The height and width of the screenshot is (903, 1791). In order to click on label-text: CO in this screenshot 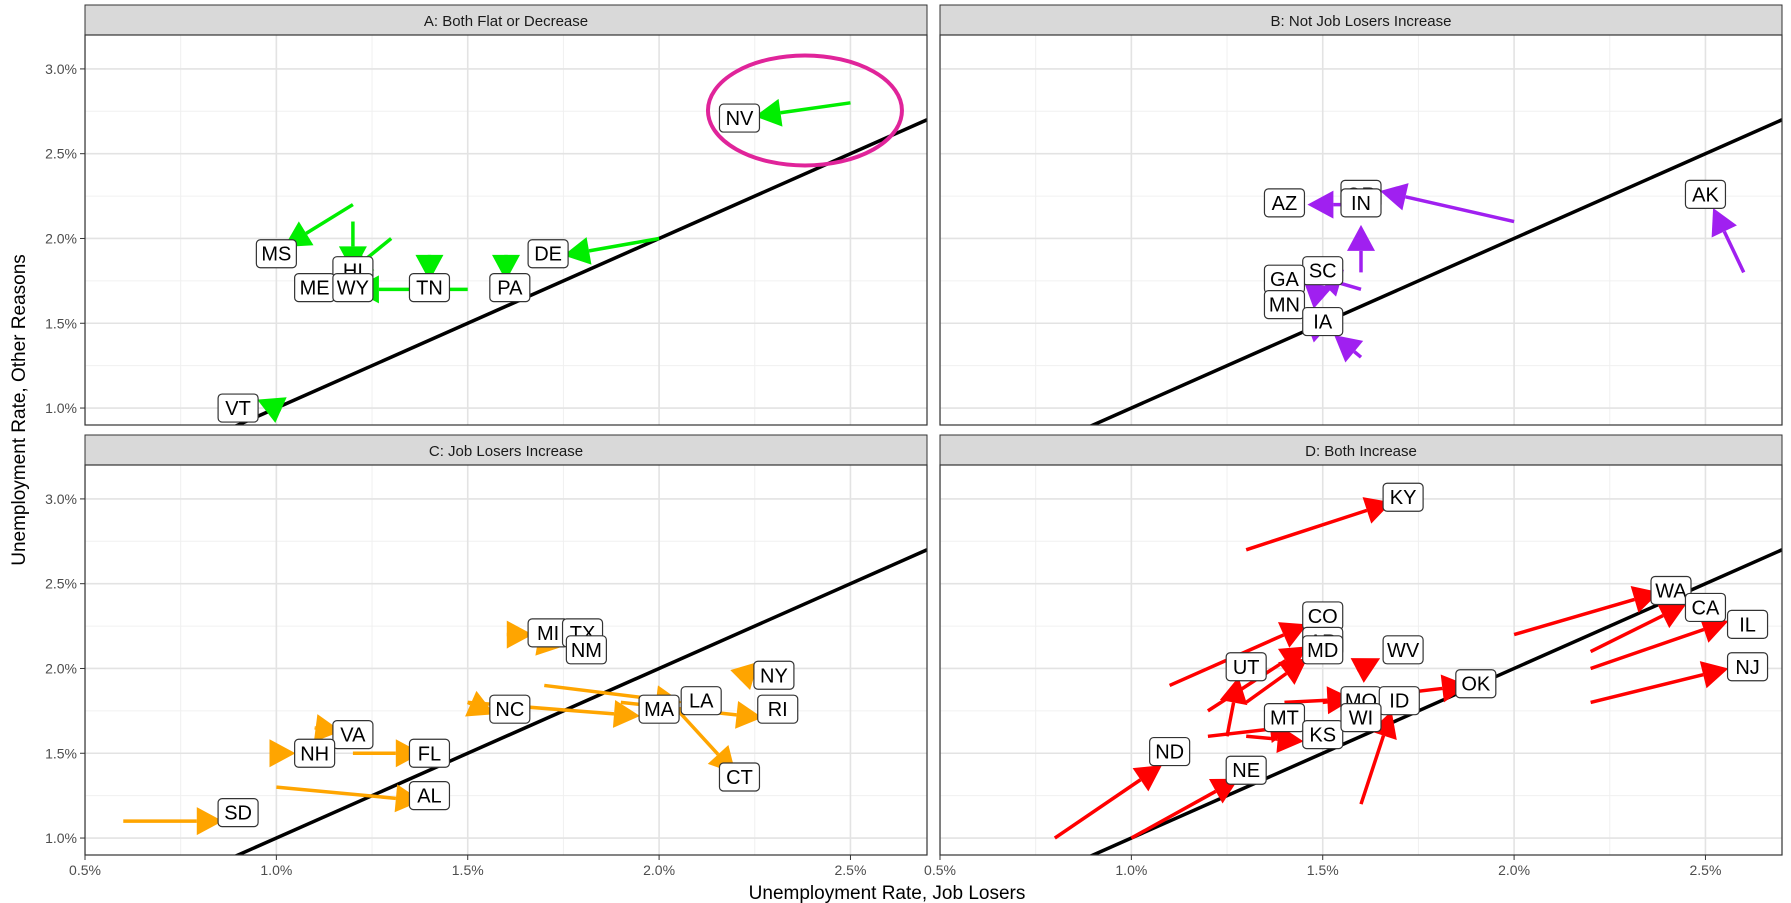, I will do `click(1323, 617)`.